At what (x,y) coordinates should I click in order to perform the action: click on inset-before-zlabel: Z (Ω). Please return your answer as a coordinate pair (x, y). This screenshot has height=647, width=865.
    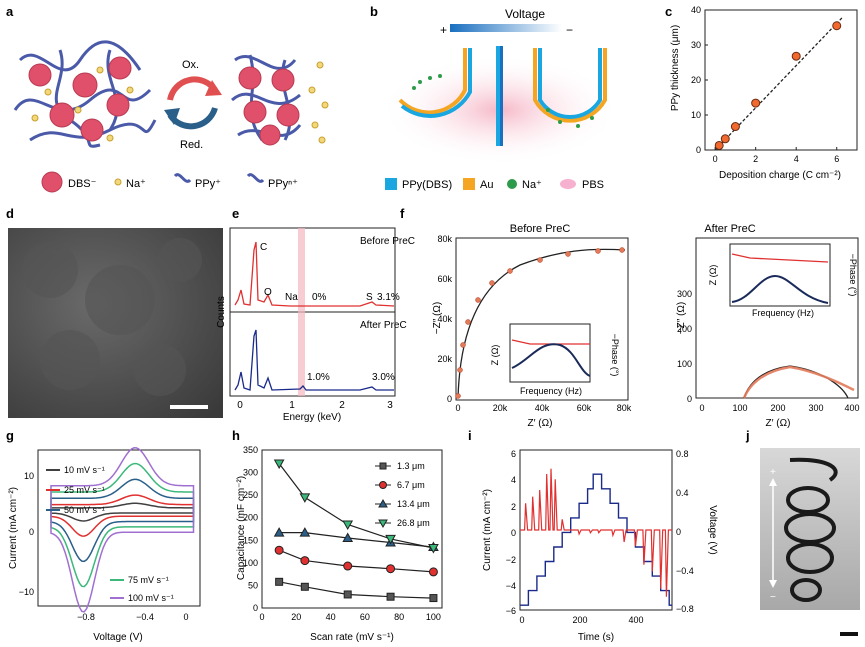
    Looking at the image, I should click on (495, 355).